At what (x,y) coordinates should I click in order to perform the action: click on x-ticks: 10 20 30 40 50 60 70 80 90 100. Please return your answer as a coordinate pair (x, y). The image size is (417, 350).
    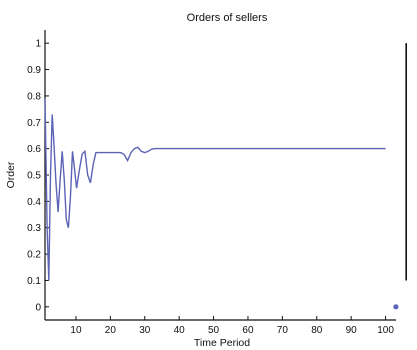
    Looking at the image, I should click on (232, 326).